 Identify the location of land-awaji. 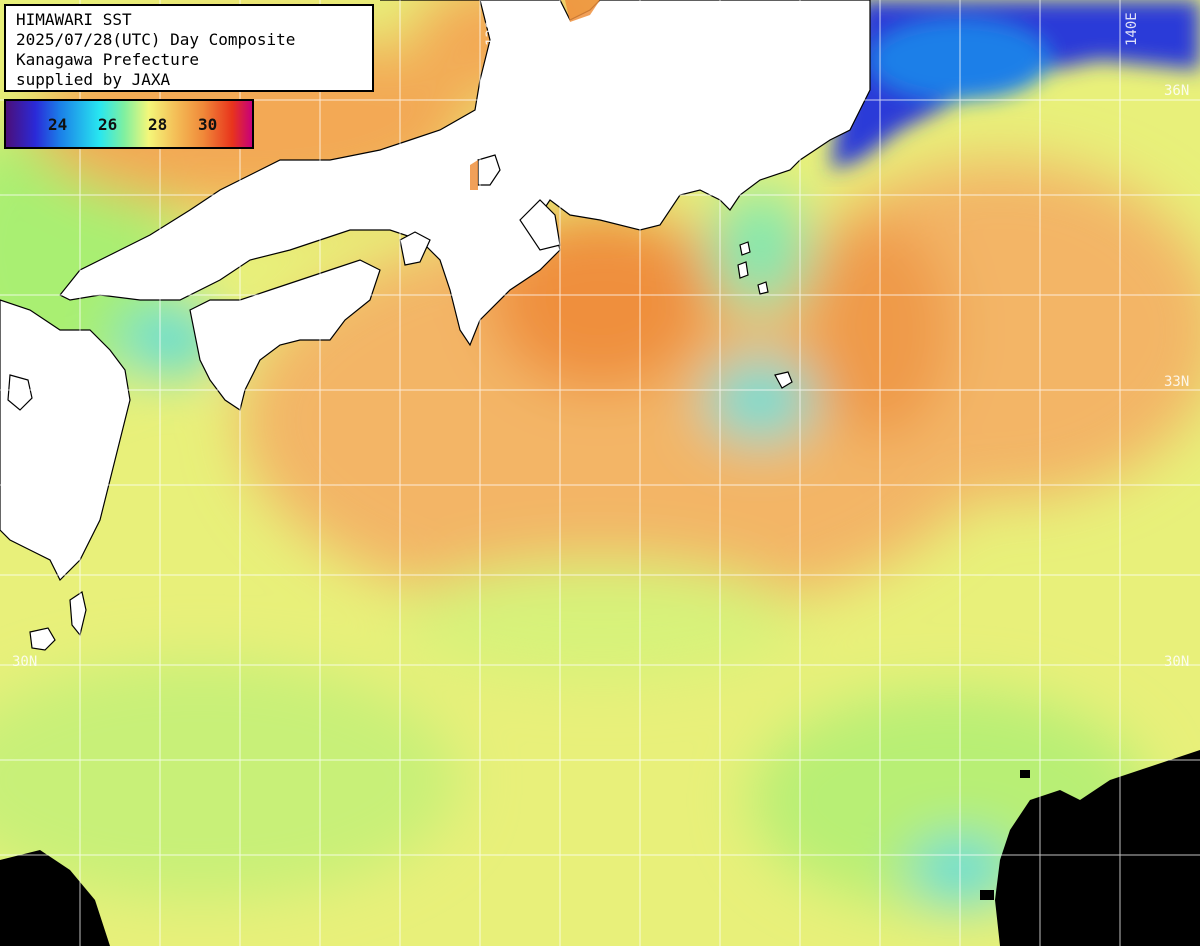
(415, 248).